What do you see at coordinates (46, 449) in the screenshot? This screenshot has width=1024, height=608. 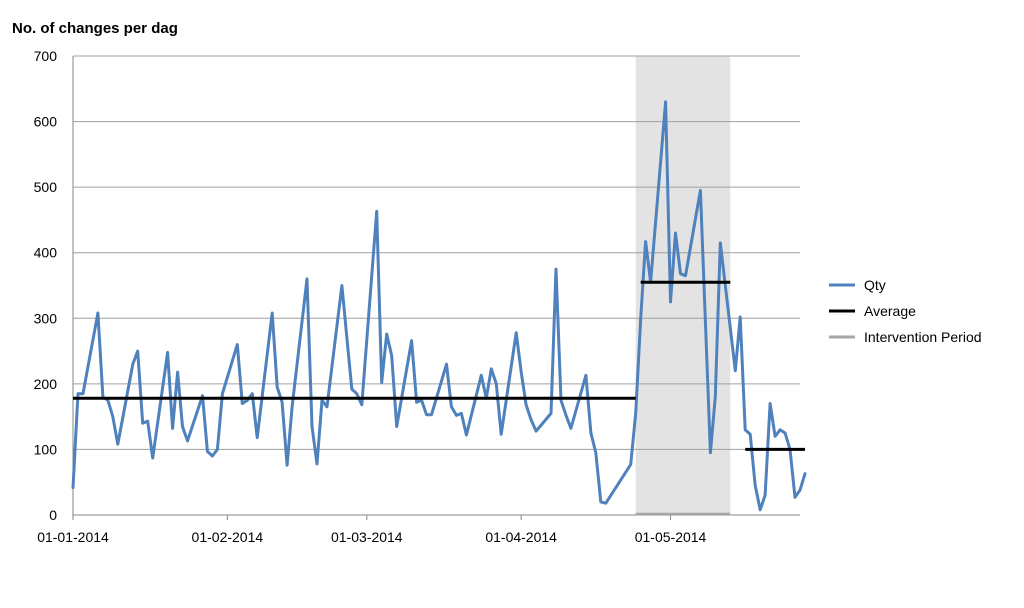 I see `y-tick-label: 100` at bounding box center [46, 449].